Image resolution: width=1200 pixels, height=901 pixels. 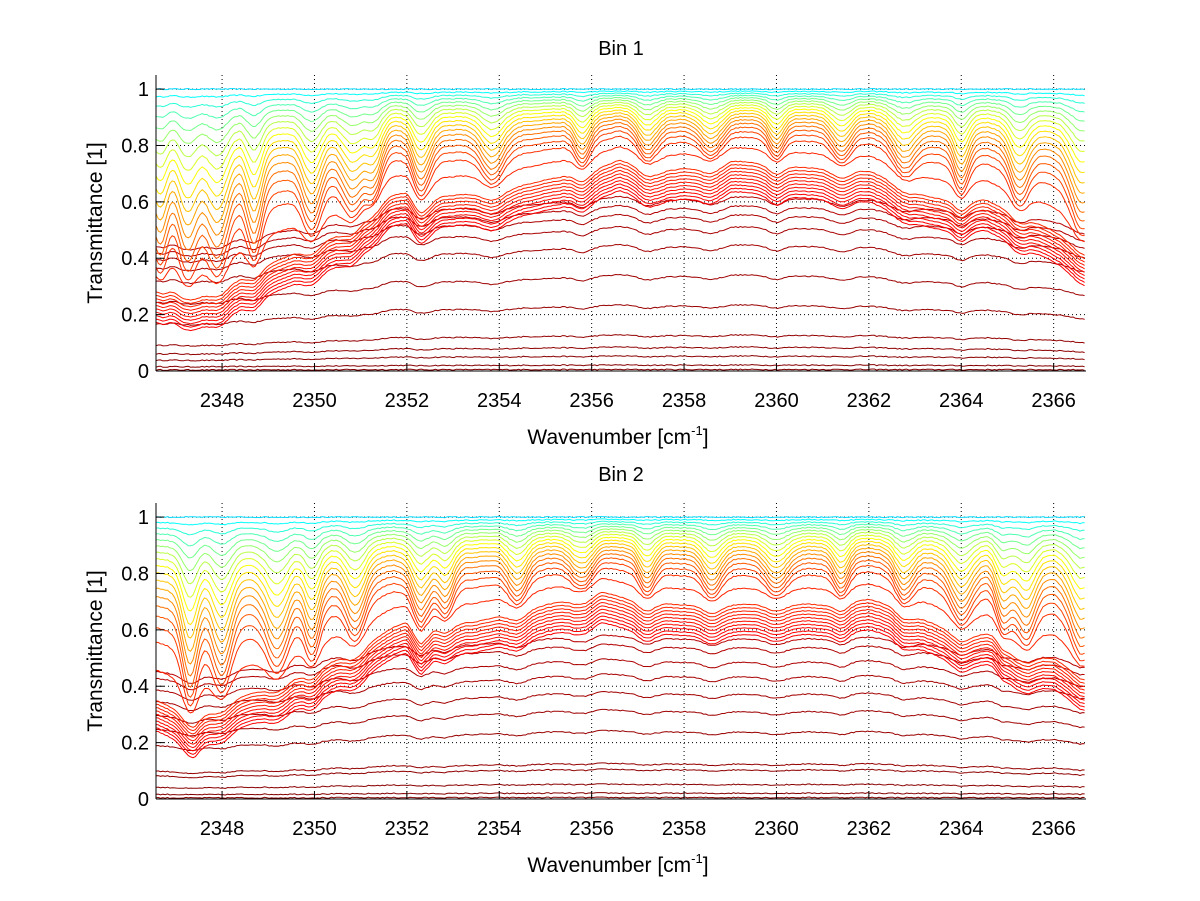 What do you see at coordinates (706, 865) in the screenshot?
I see `x-axis-label-end: ]` at bounding box center [706, 865].